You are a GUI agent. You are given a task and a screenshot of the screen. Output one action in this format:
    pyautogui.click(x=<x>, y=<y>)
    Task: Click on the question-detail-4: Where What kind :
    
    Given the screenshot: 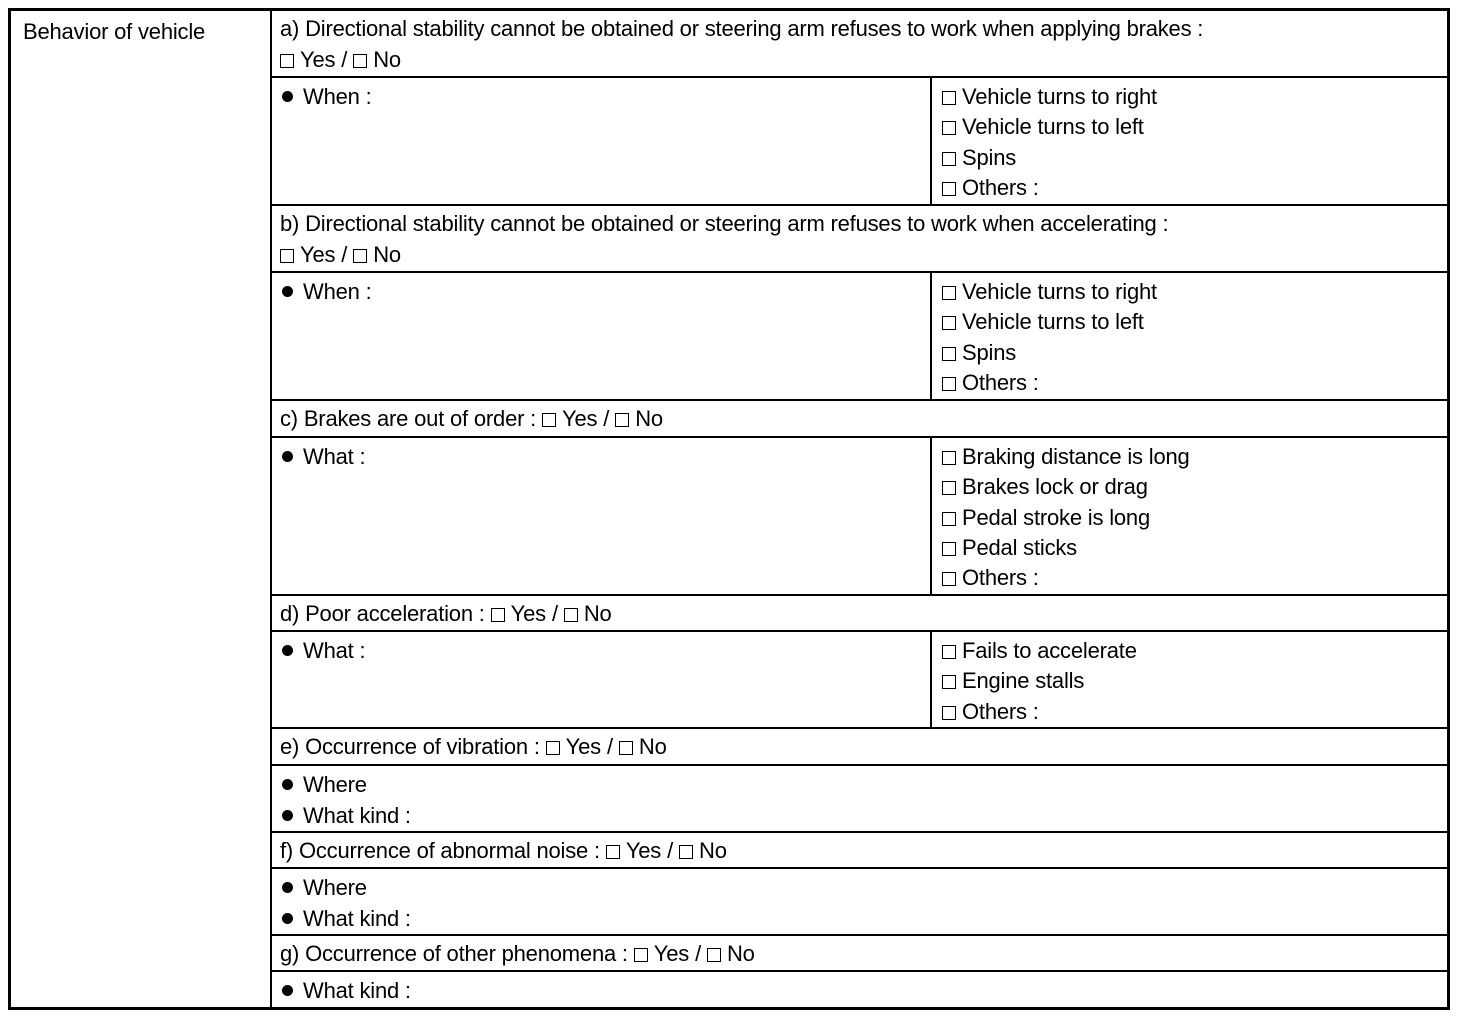 What is the action you would take?
    pyautogui.click(x=859, y=799)
    